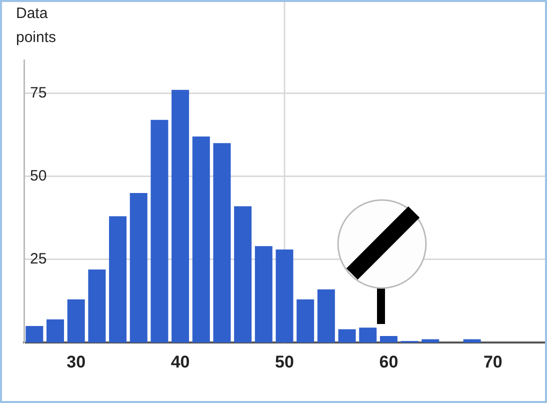 The width and height of the screenshot is (547, 403). I want to click on y-axis-title: Data points, so click(37, 26).